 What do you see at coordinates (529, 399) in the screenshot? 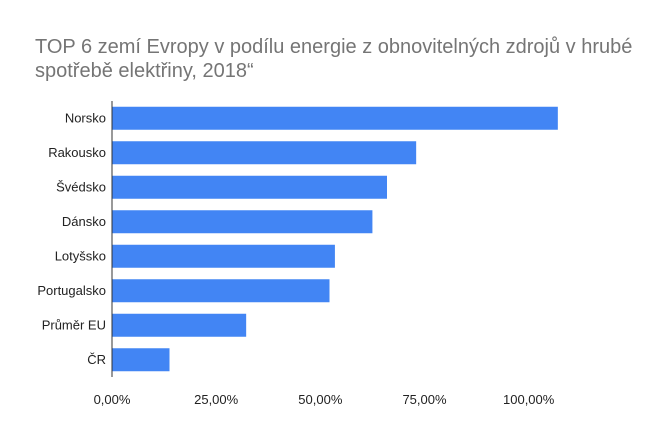
I see `x-tick-label: 100,00%` at bounding box center [529, 399].